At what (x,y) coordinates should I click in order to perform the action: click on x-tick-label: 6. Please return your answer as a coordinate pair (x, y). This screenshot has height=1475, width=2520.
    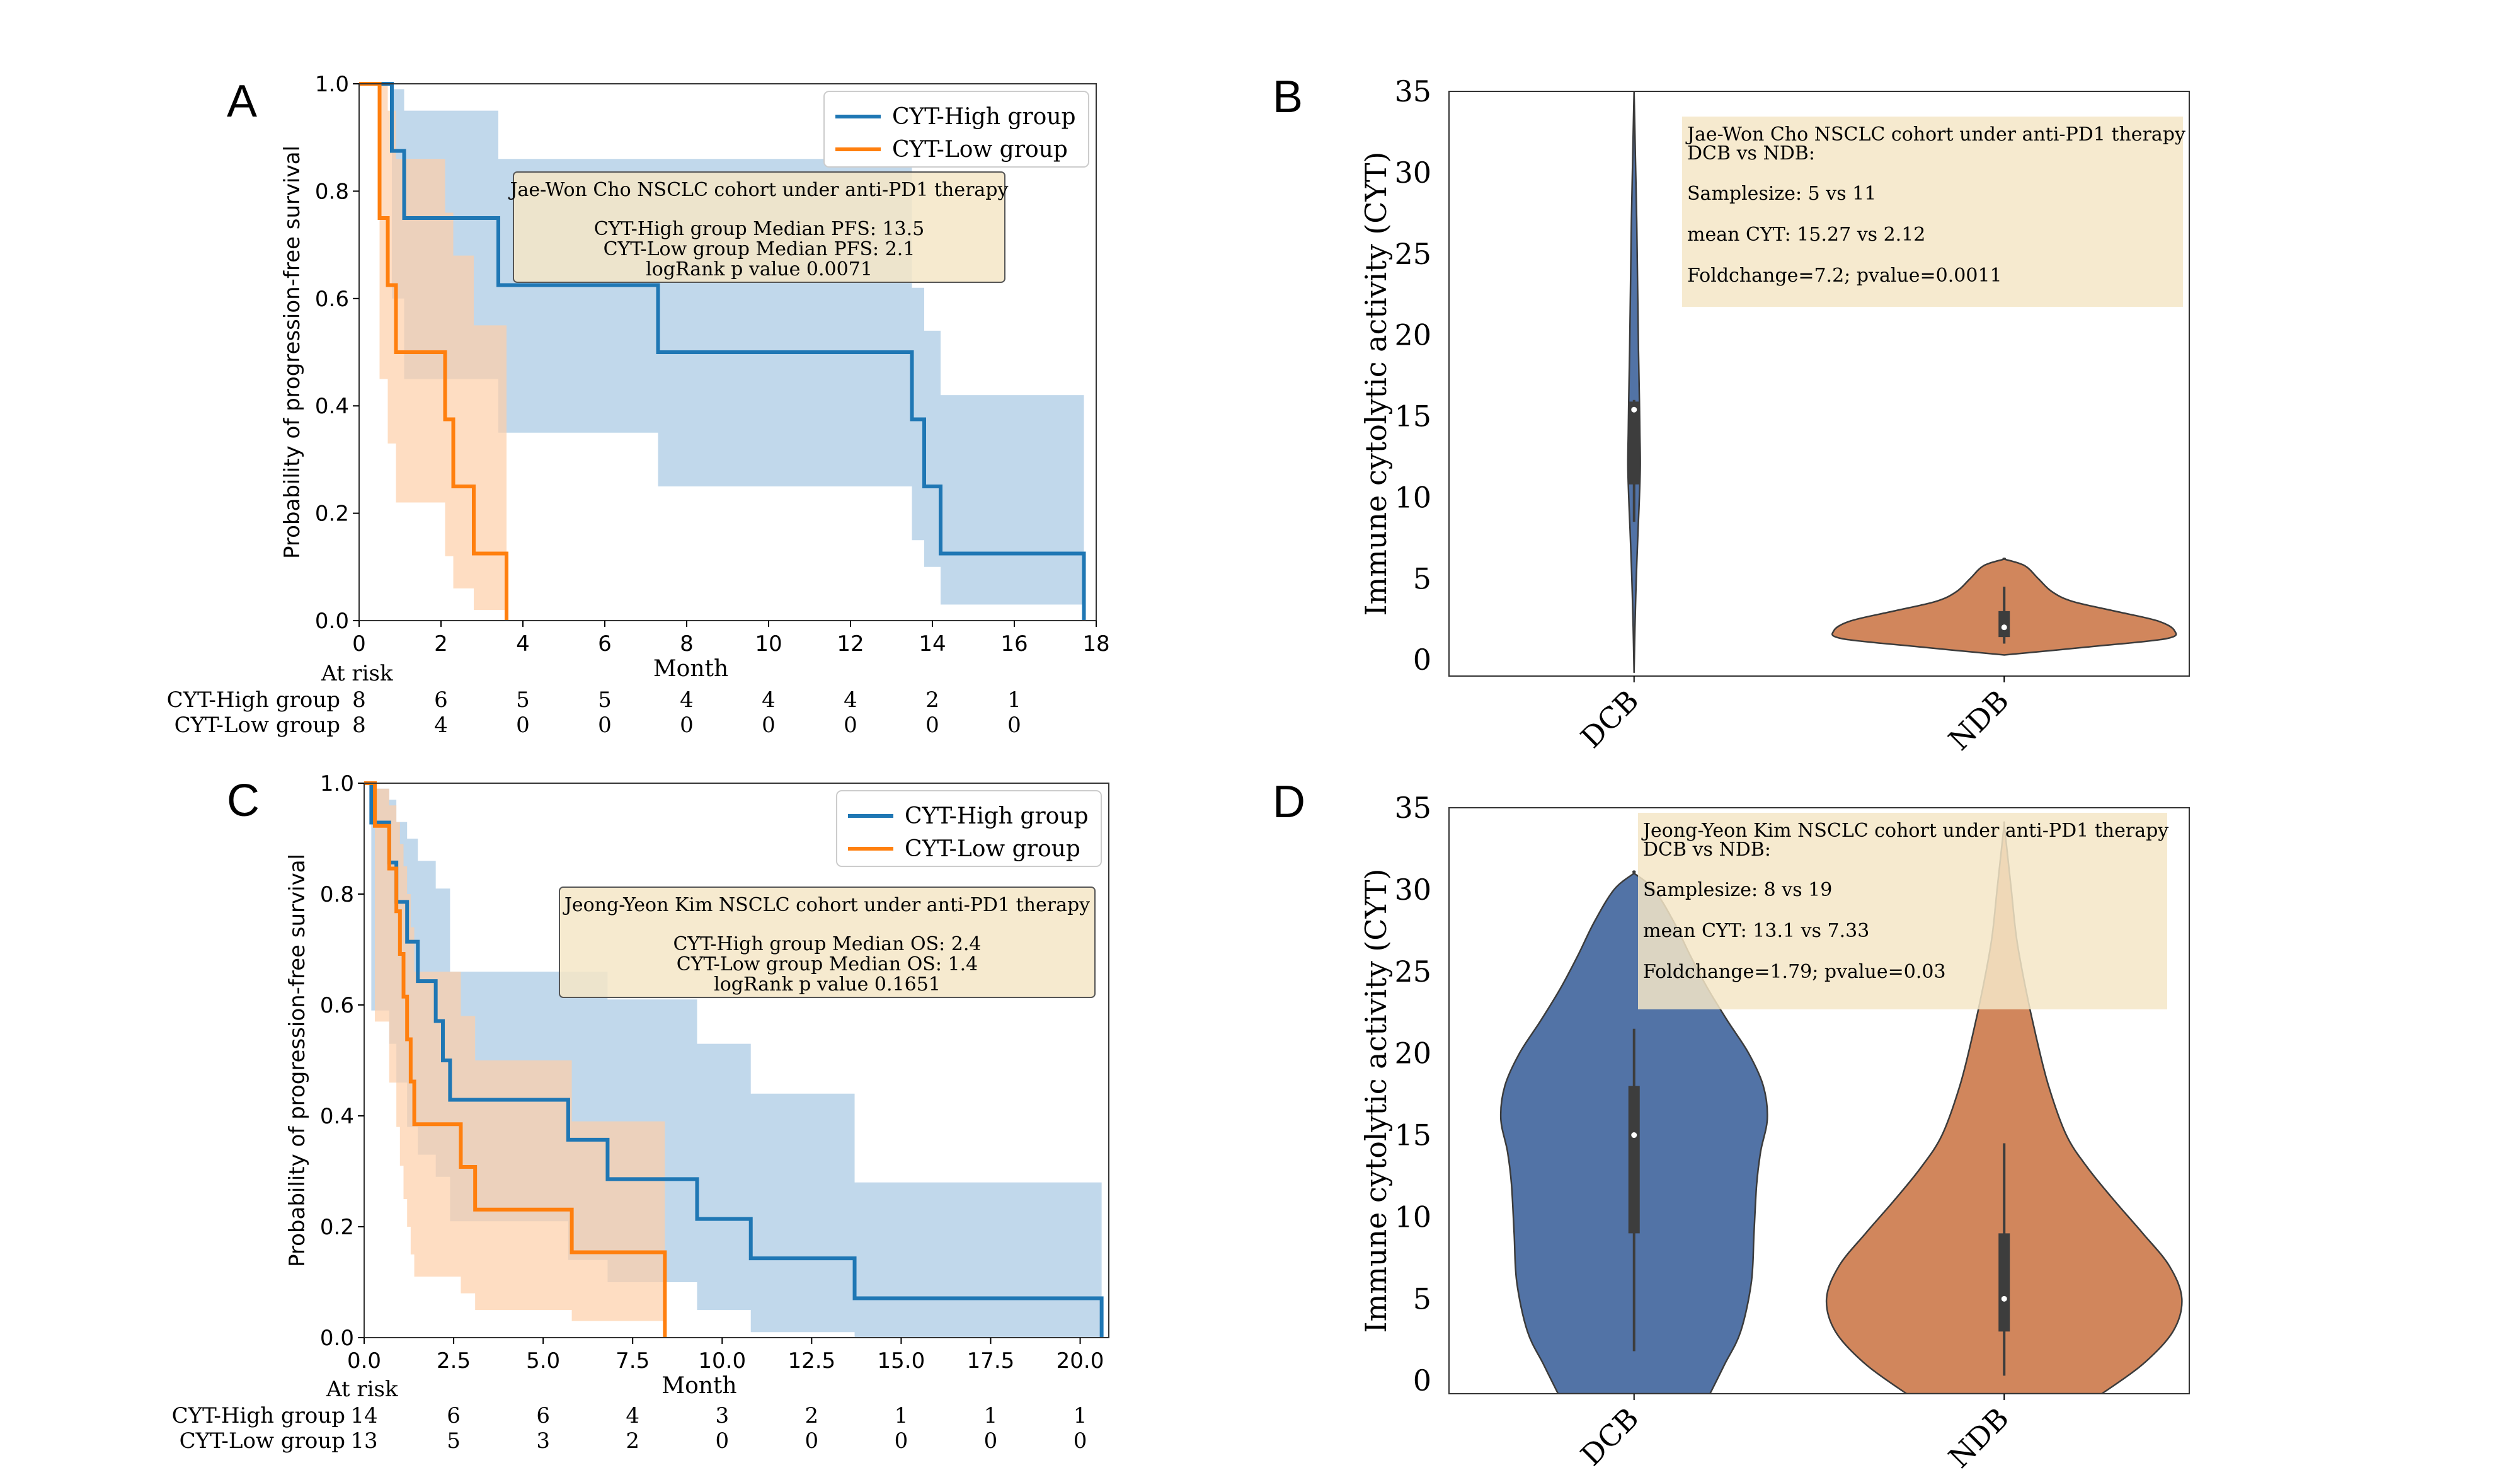
    Looking at the image, I should click on (605, 644).